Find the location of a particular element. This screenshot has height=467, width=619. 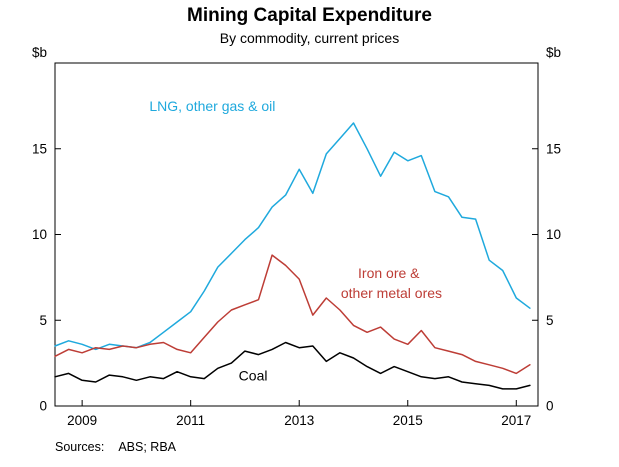

y-tick-label-left: 15 is located at coordinates (39, 148).